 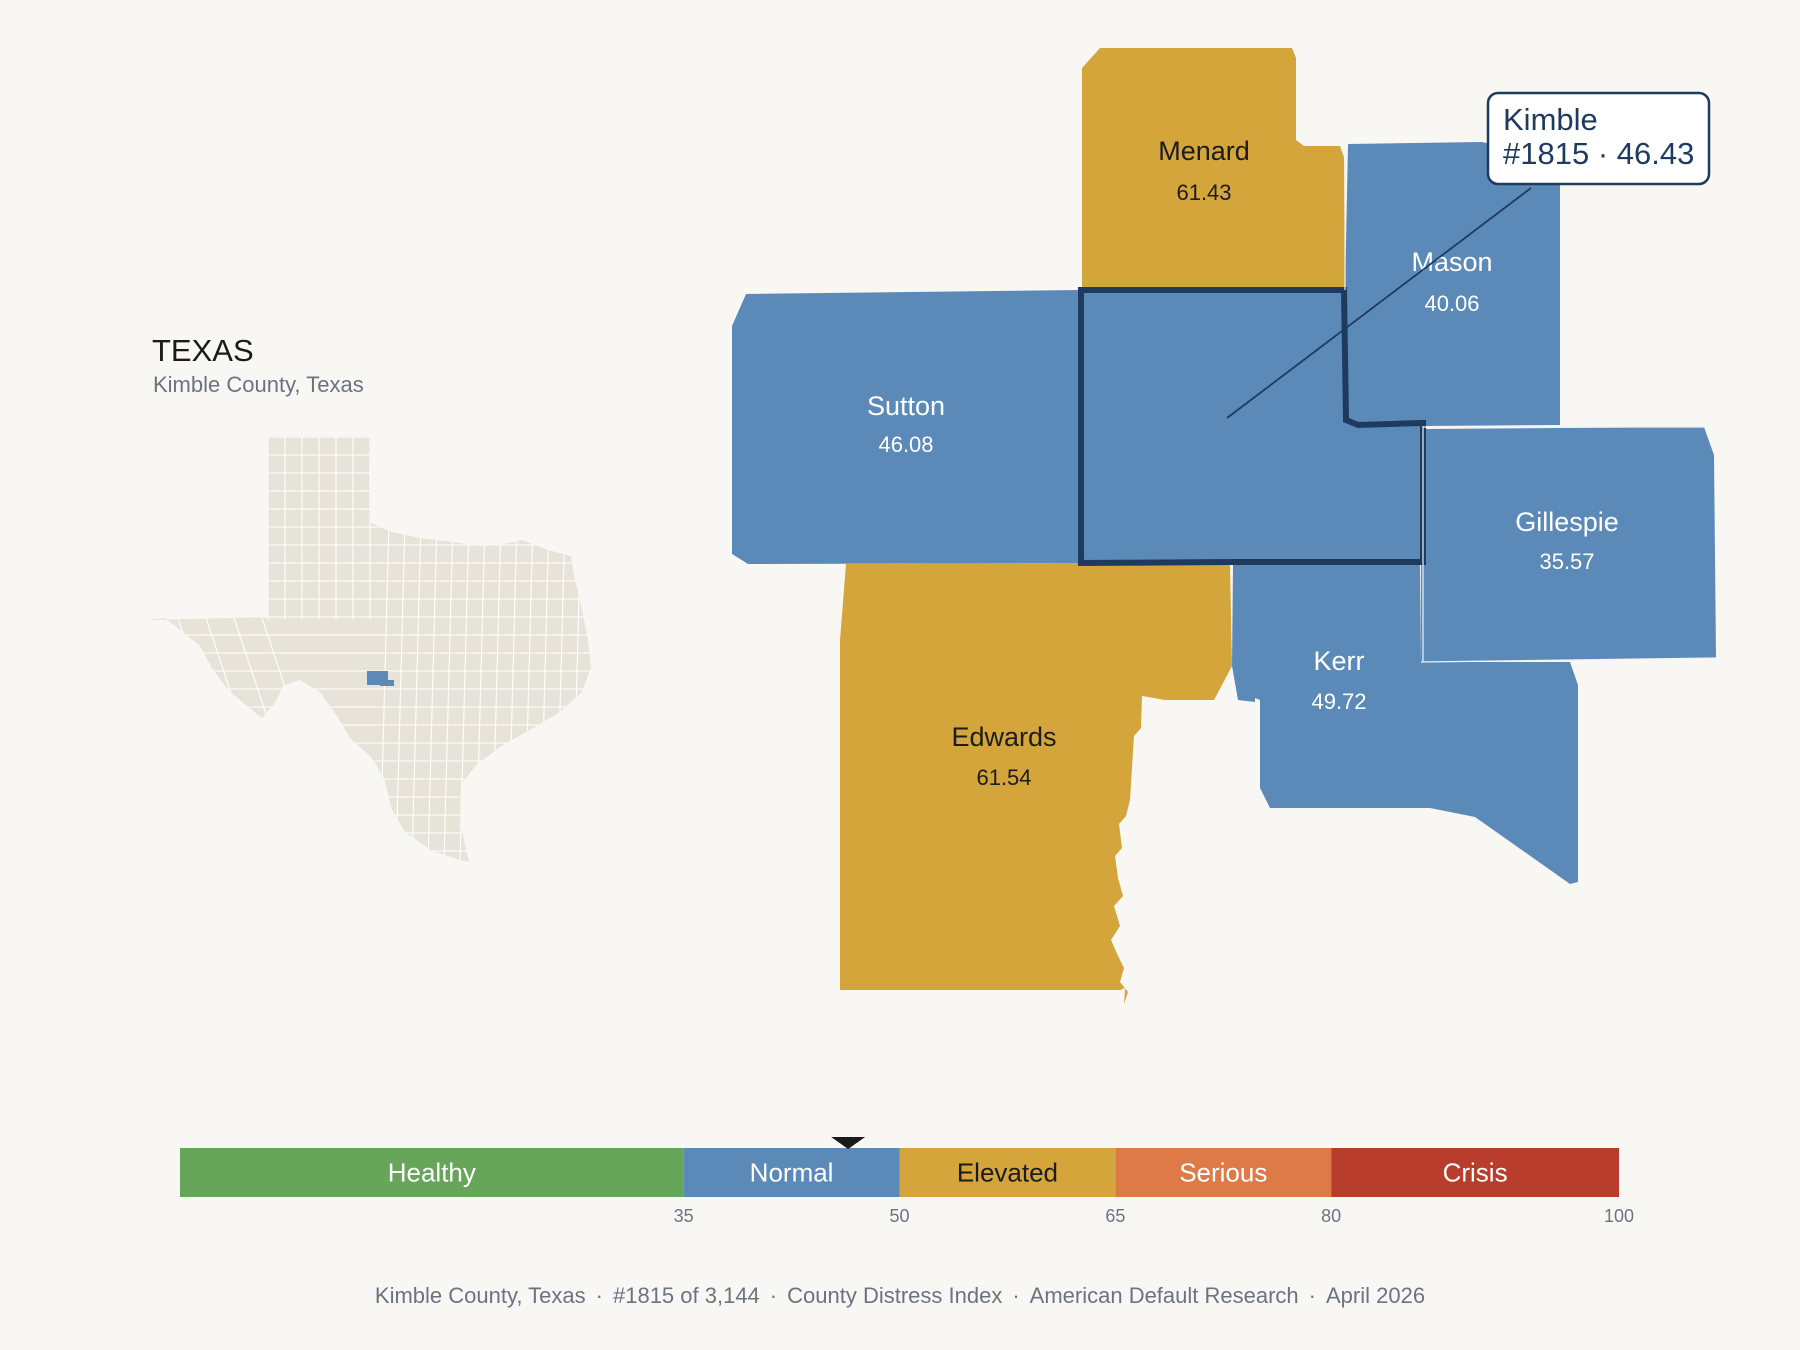 I want to click on inset-title: TEXAS, so click(x=203, y=350).